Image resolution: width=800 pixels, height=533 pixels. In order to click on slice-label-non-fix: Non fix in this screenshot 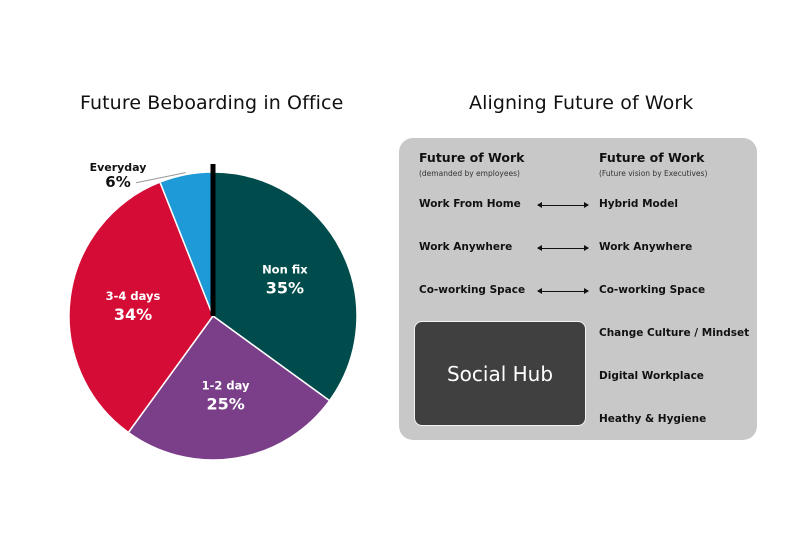, I will do `click(285, 269)`.